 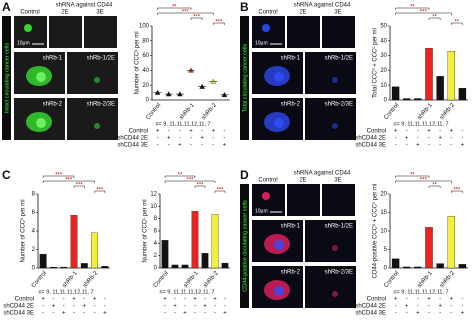 What do you see at coordinates (6, 175) in the screenshot?
I see `panel-label: C` at bounding box center [6, 175].